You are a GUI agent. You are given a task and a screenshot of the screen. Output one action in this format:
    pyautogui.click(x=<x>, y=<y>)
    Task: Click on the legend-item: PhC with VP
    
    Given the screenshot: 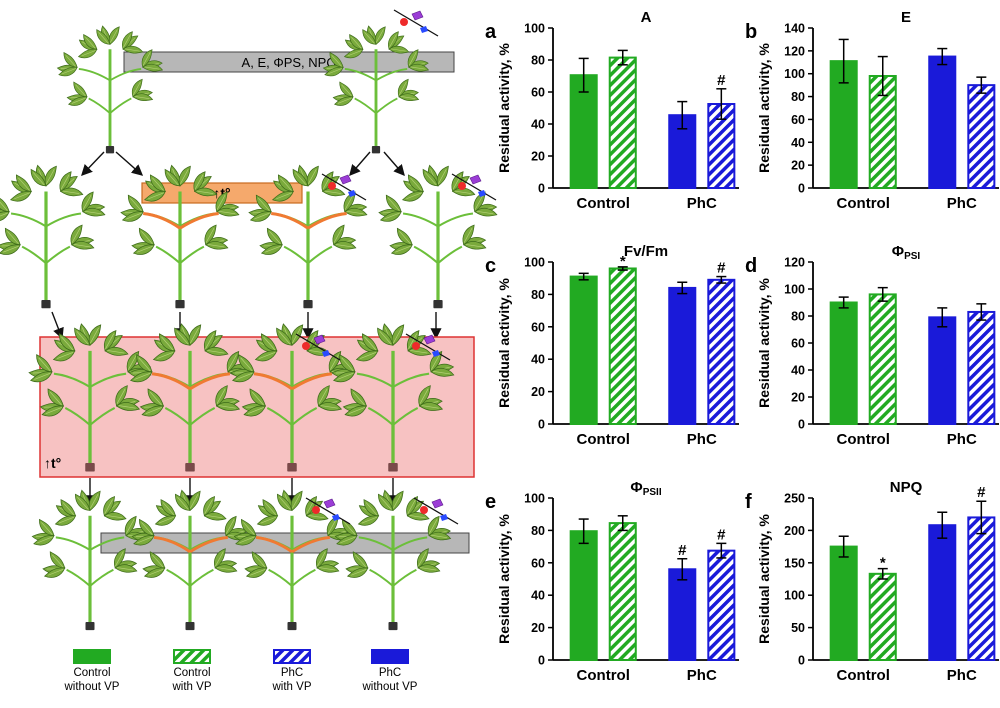 What is the action you would take?
    pyautogui.click(x=292, y=671)
    